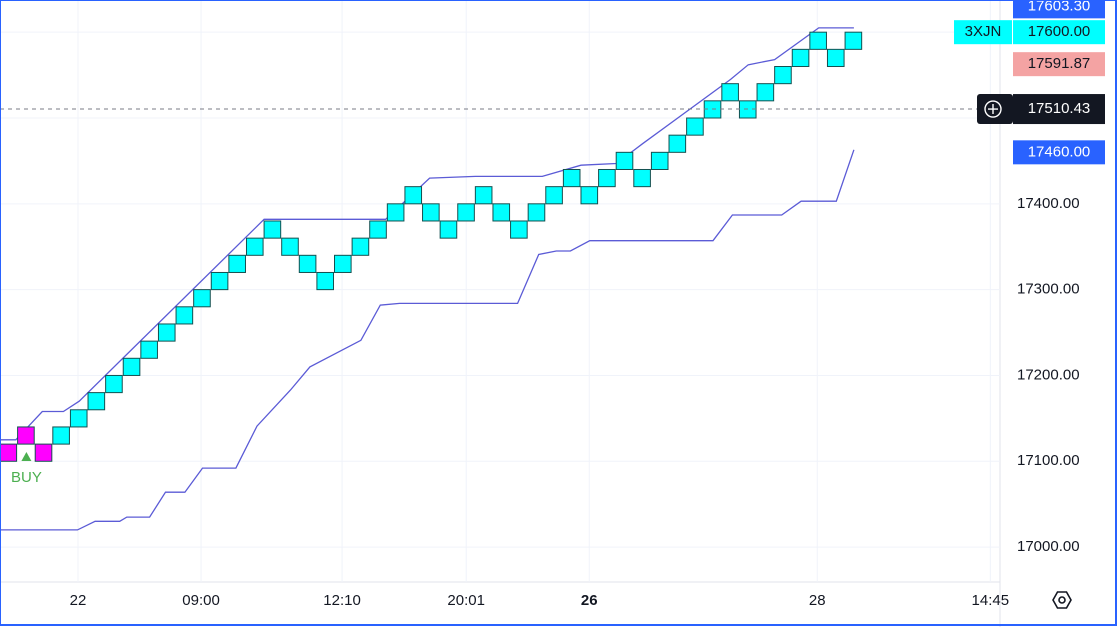  I want to click on y-tick-label: 17000.00, so click(1048, 546).